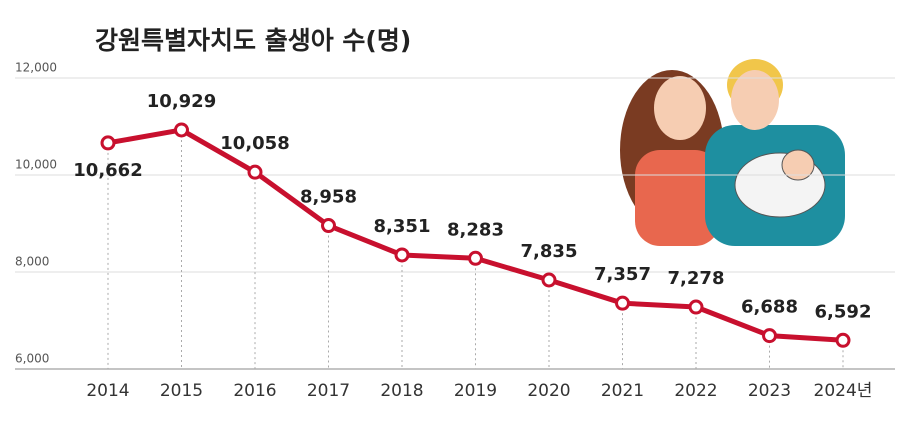 Image resolution: width=913 pixels, height=421 pixels. What do you see at coordinates (769, 391) in the screenshot?
I see `x-tick-label: 2023` at bounding box center [769, 391].